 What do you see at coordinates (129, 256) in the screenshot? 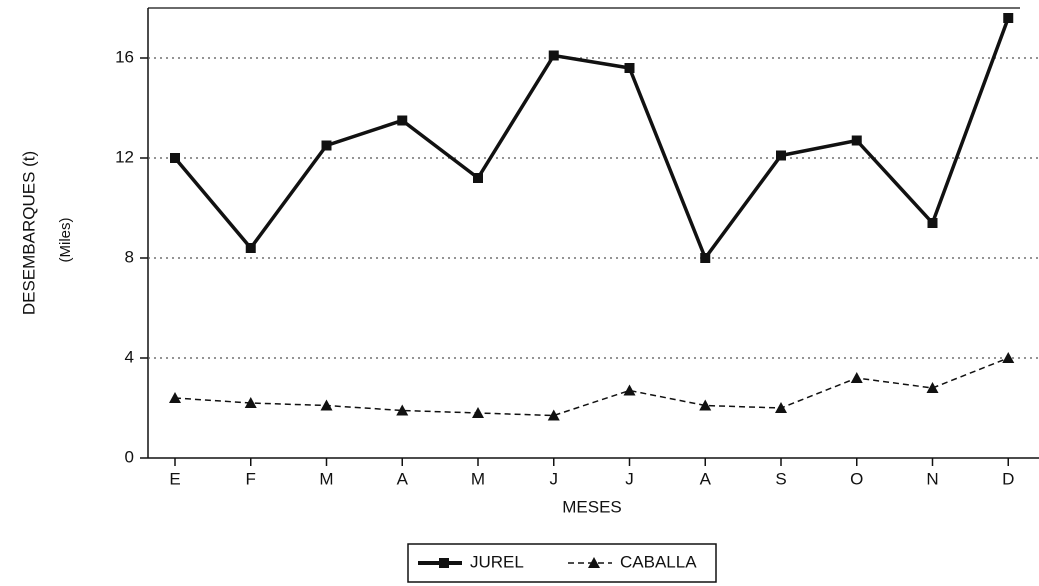
I see `y-tick-label: 8` at bounding box center [129, 256].